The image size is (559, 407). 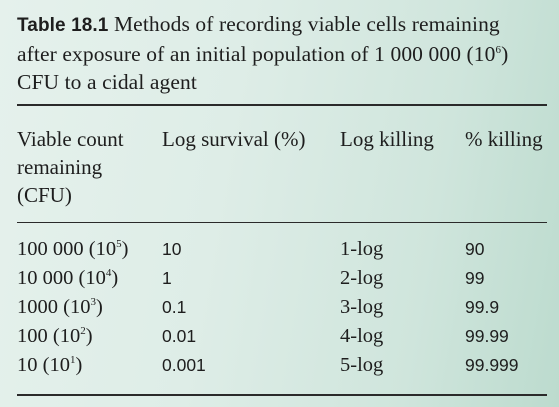 I want to click on cell-viable-count: 100 000 (105), so click(x=73, y=249).